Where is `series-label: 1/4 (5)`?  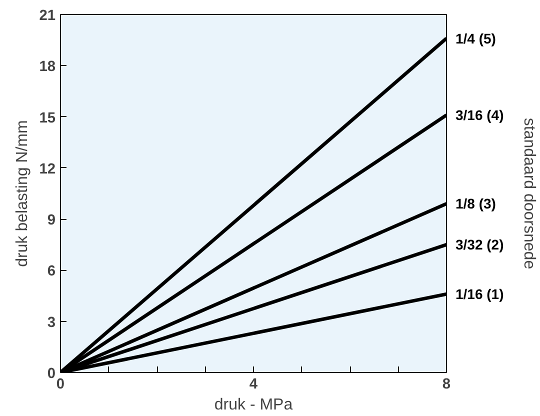 series-label: 1/4 (5) is located at coordinates (476, 38).